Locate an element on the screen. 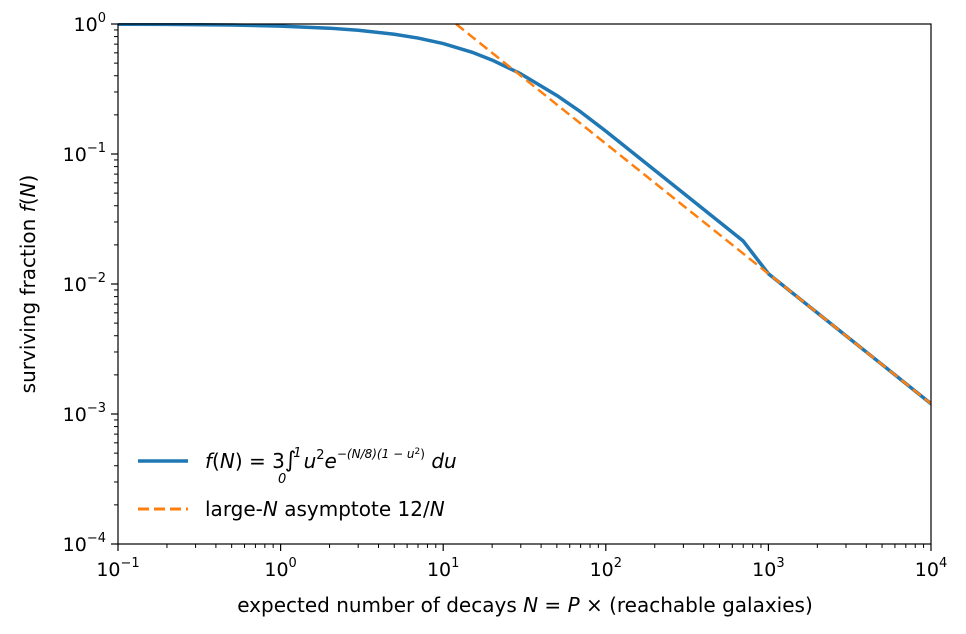 Image resolution: width=966 pixels, height=634 pixels. x-tick-label: 10² is located at coordinates (606, 568).